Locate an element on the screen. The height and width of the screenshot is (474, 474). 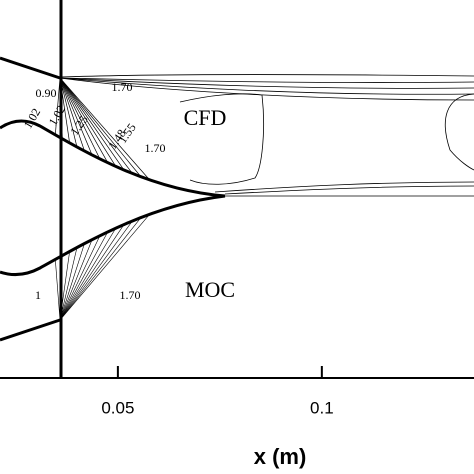
cfd-nozzle-wall is located at coordinates (113, 158).